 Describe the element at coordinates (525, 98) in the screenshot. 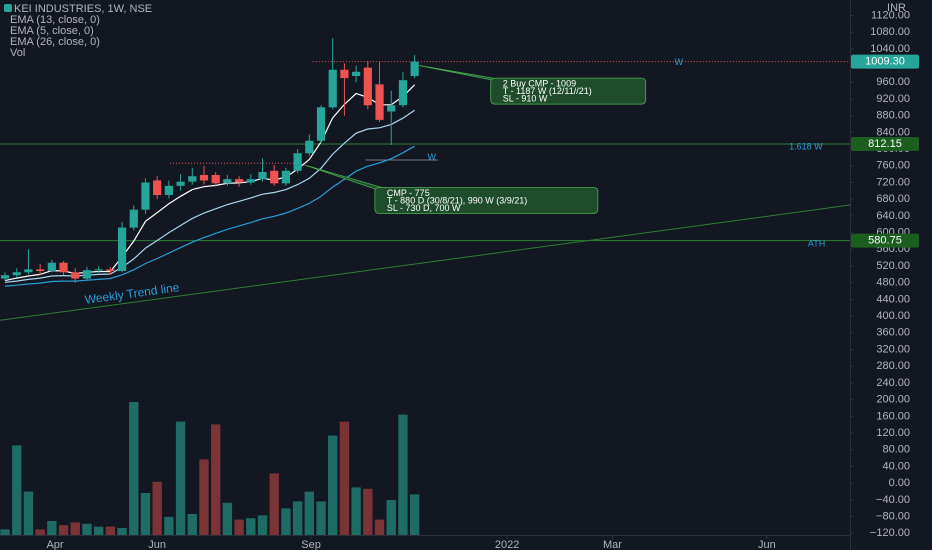

I see `callout-text: SL - 910 W` at that location.